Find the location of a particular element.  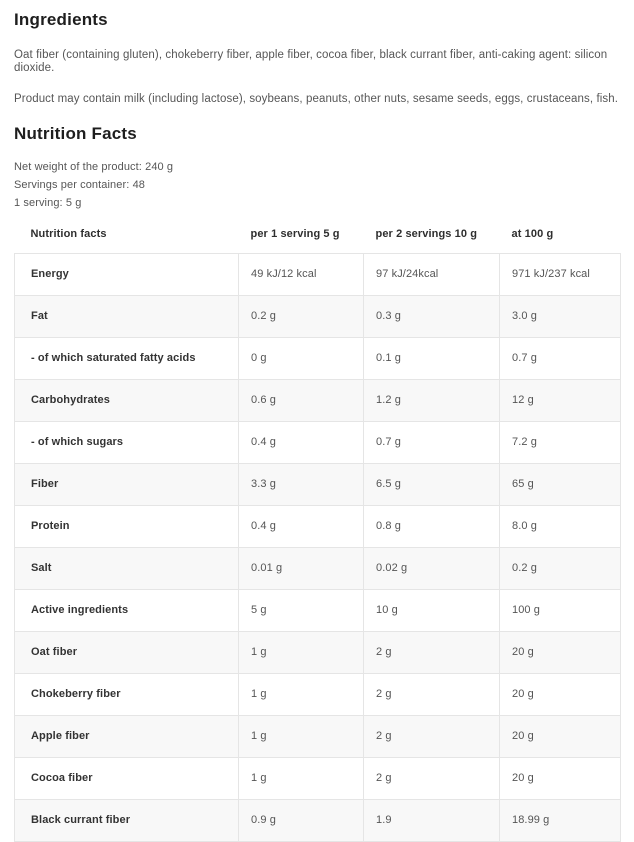

nutrient-value-cell: 97 kJ/24kcal is located at coordinates (431, 274).